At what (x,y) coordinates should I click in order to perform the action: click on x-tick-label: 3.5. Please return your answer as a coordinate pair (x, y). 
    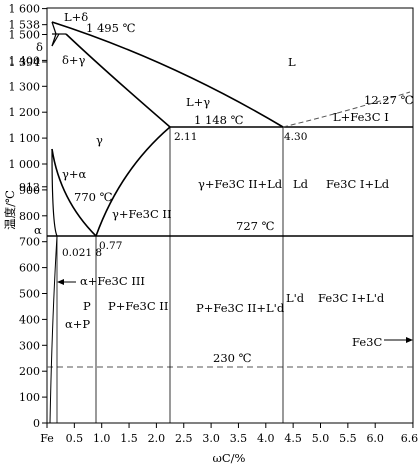
    Looking at the image, I should click on (239, 438).